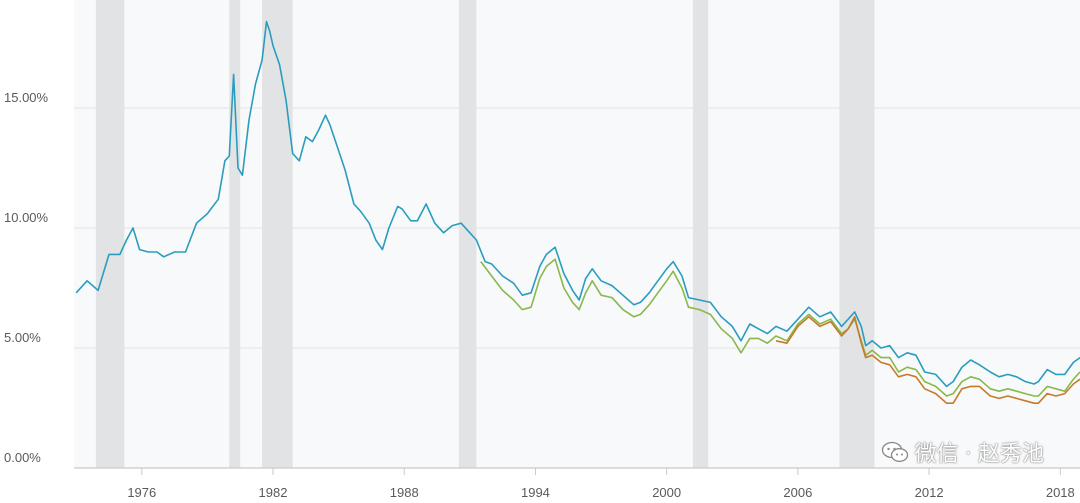  I want to click on wechat-icon, so click(894, 451).